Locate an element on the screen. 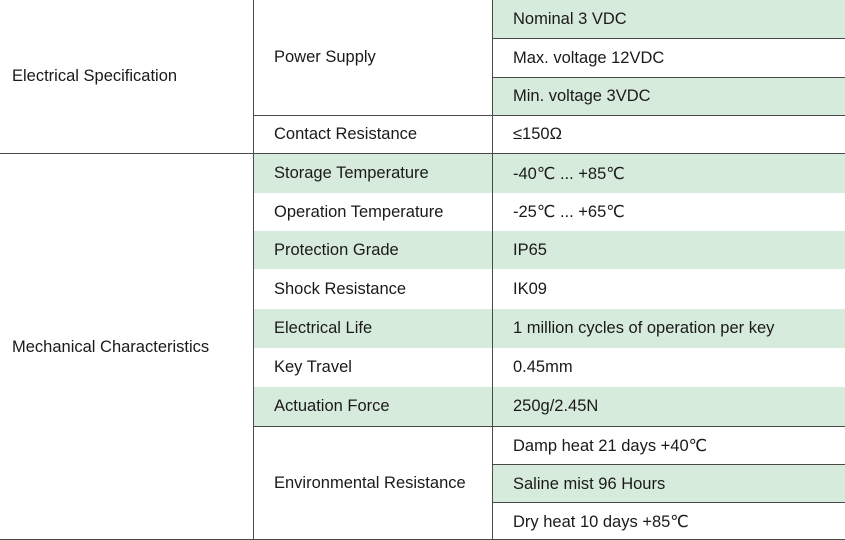 This screenshot has height=540, width=845. param-actuation-force: Actuation Force is located at coordinates (373, 406).